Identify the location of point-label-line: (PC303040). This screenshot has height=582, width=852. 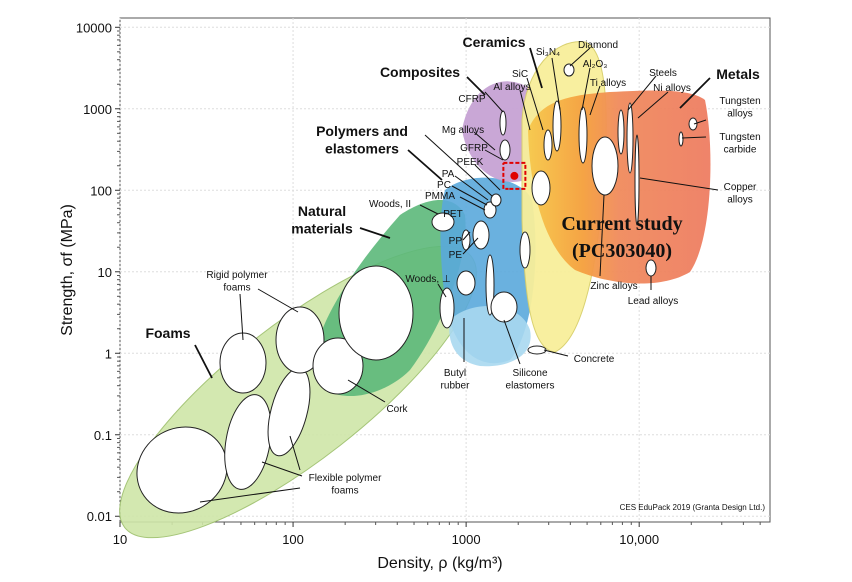
(622, 251).